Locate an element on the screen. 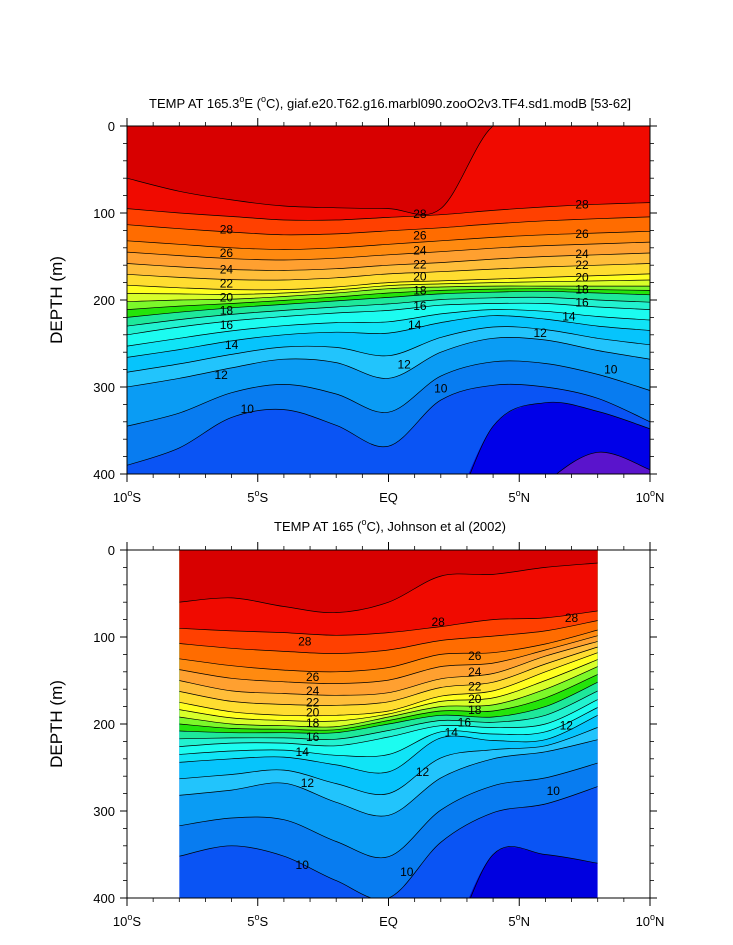 Image resolution: width=733 pixels, height=945 pixels. x-tick-label: 5oS is located at coordinates (257, 920).